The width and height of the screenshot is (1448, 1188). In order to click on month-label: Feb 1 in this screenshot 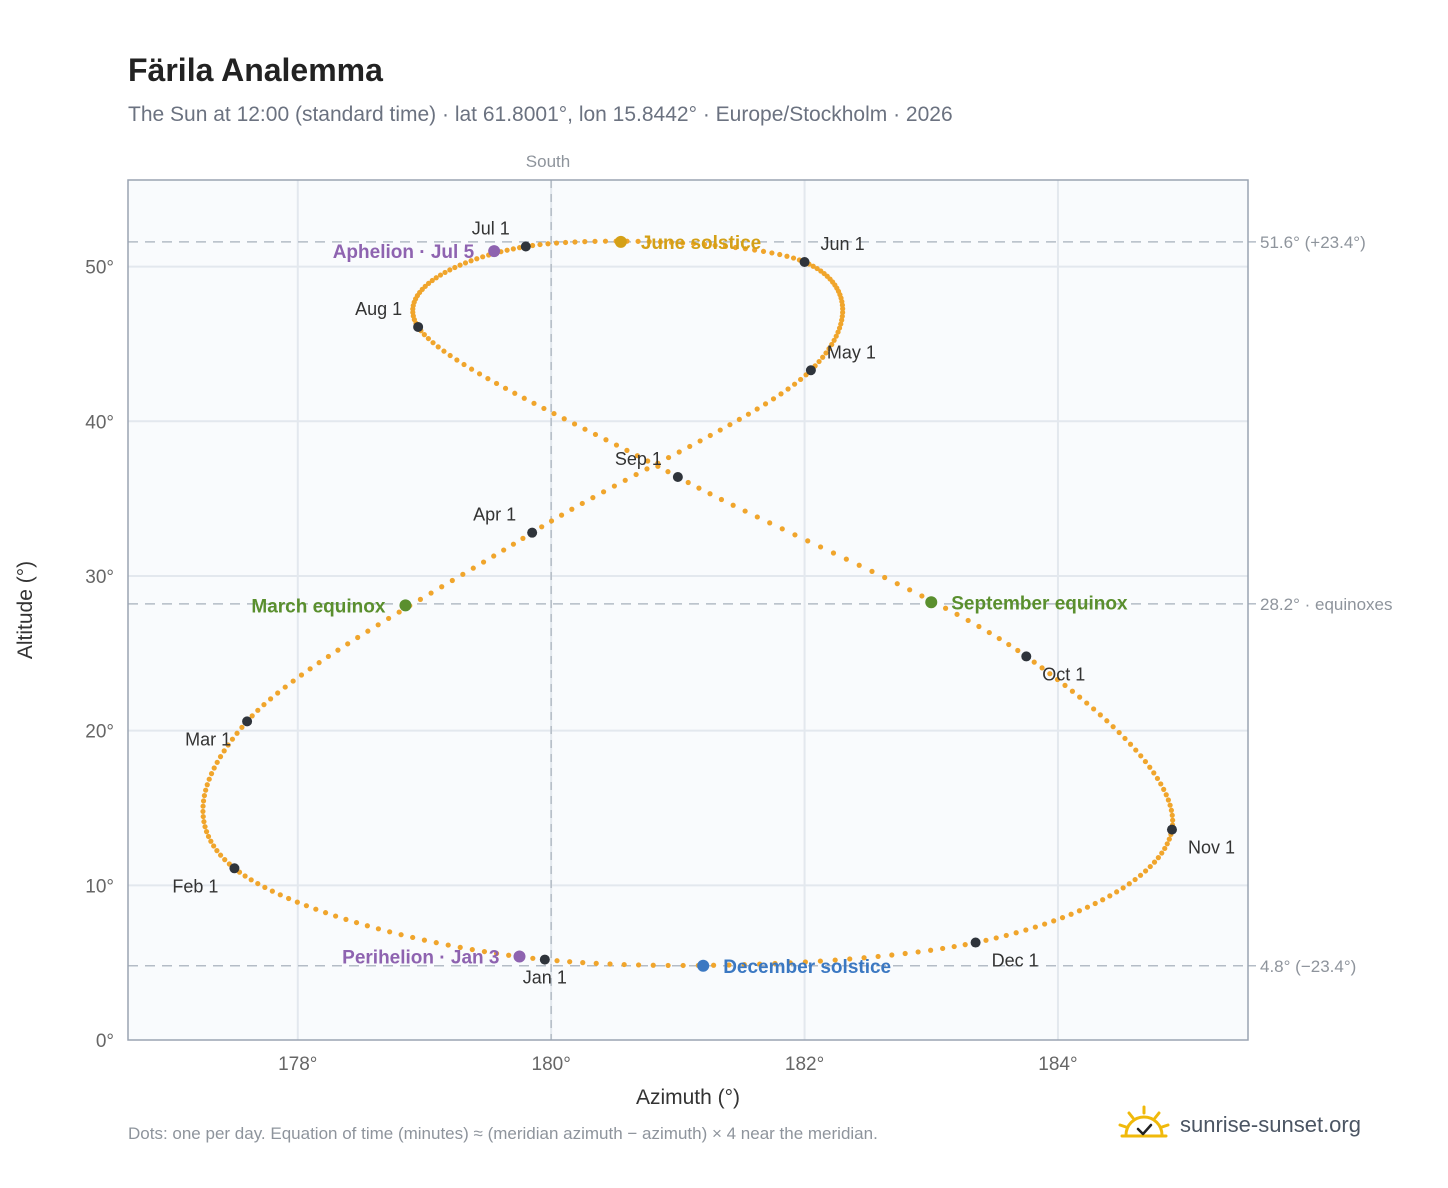, I will do `click(195, 886)`.